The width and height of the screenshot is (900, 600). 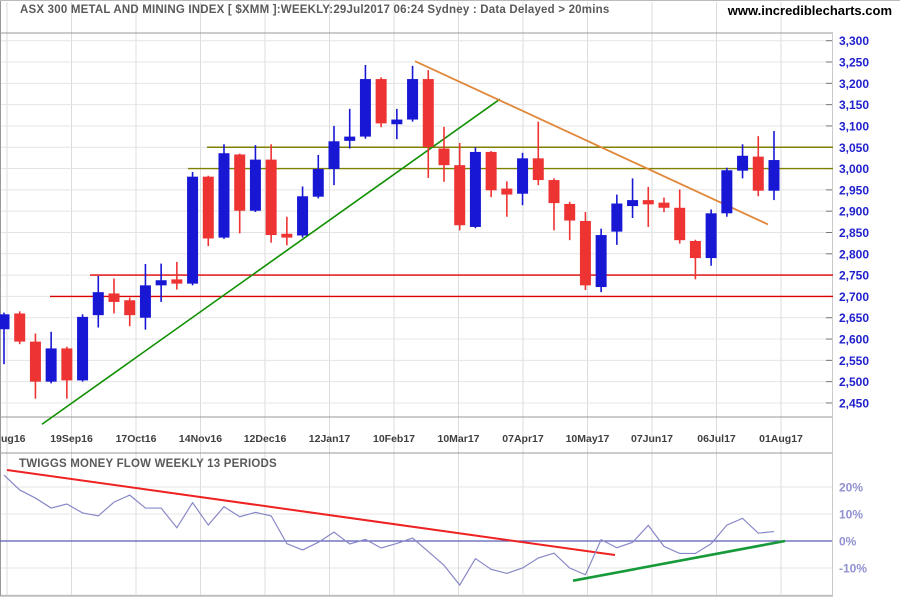 I want to click on tmf-uptrend-line, so click(x=679, y=560).